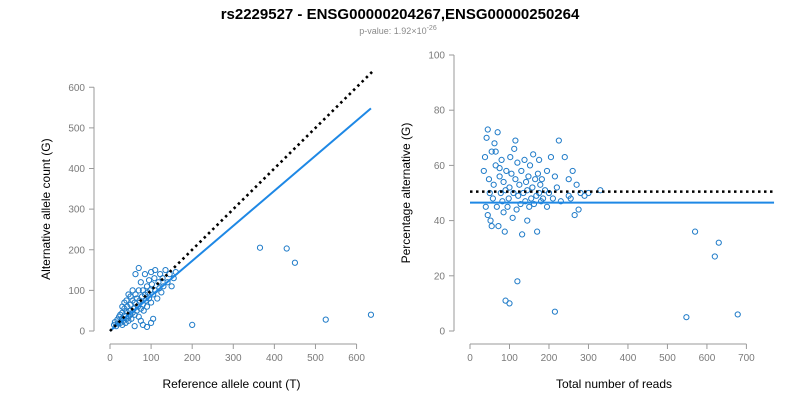  I want to click on x-tick-label: 0, so click(470, 358).